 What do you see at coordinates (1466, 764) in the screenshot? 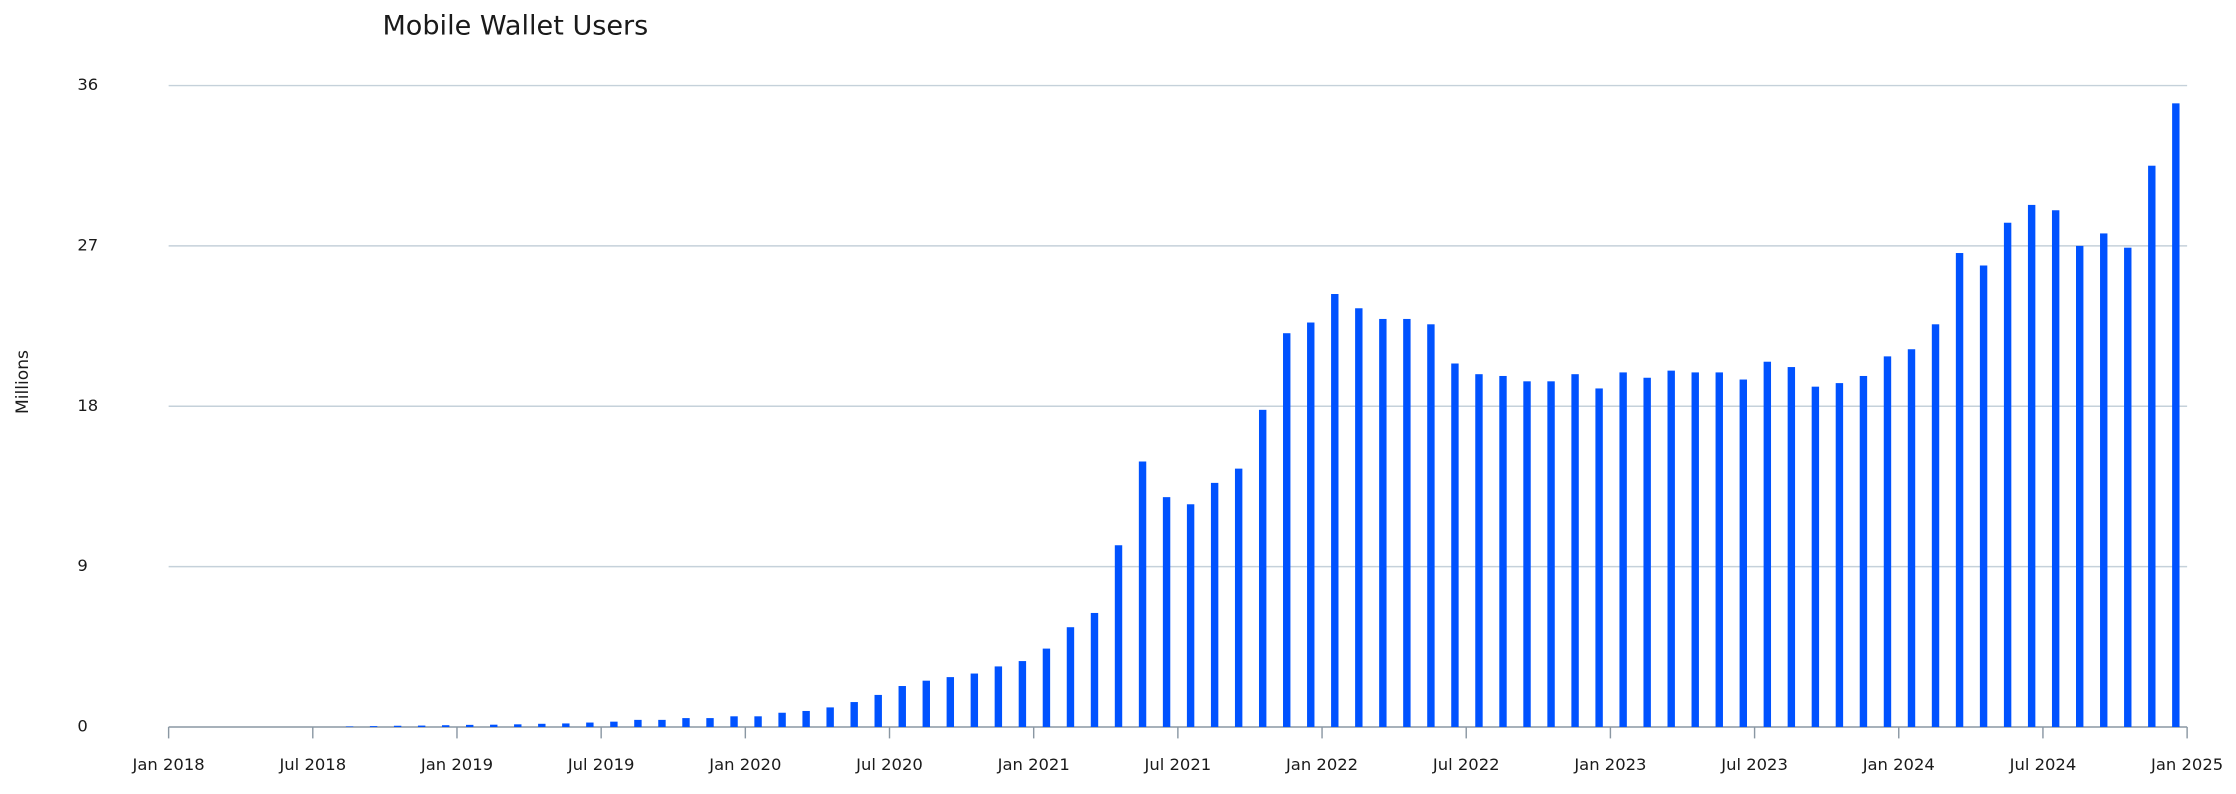
I see `x-tick-label: Jul 2022` at bounding box center [1466, 764].